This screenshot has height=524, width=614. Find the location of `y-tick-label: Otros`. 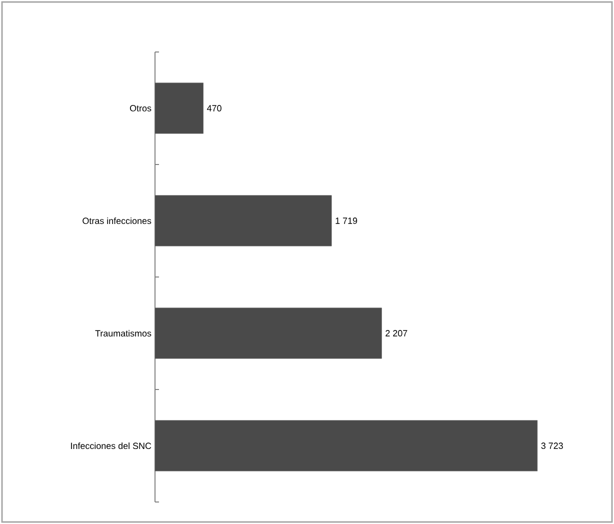

y-tick-label: Otros is located at coordinates (141, 108).